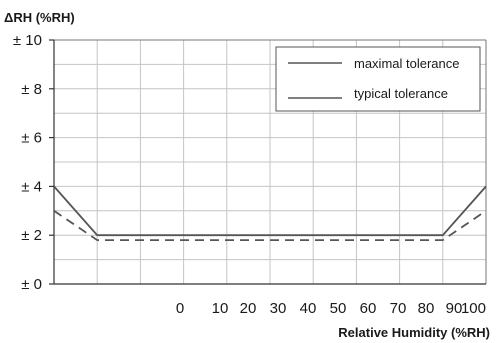  What do you see at coordinates (278, 308) in the screenshot?
I see `x-tick-label: 30` at bounding box center [278, 308].